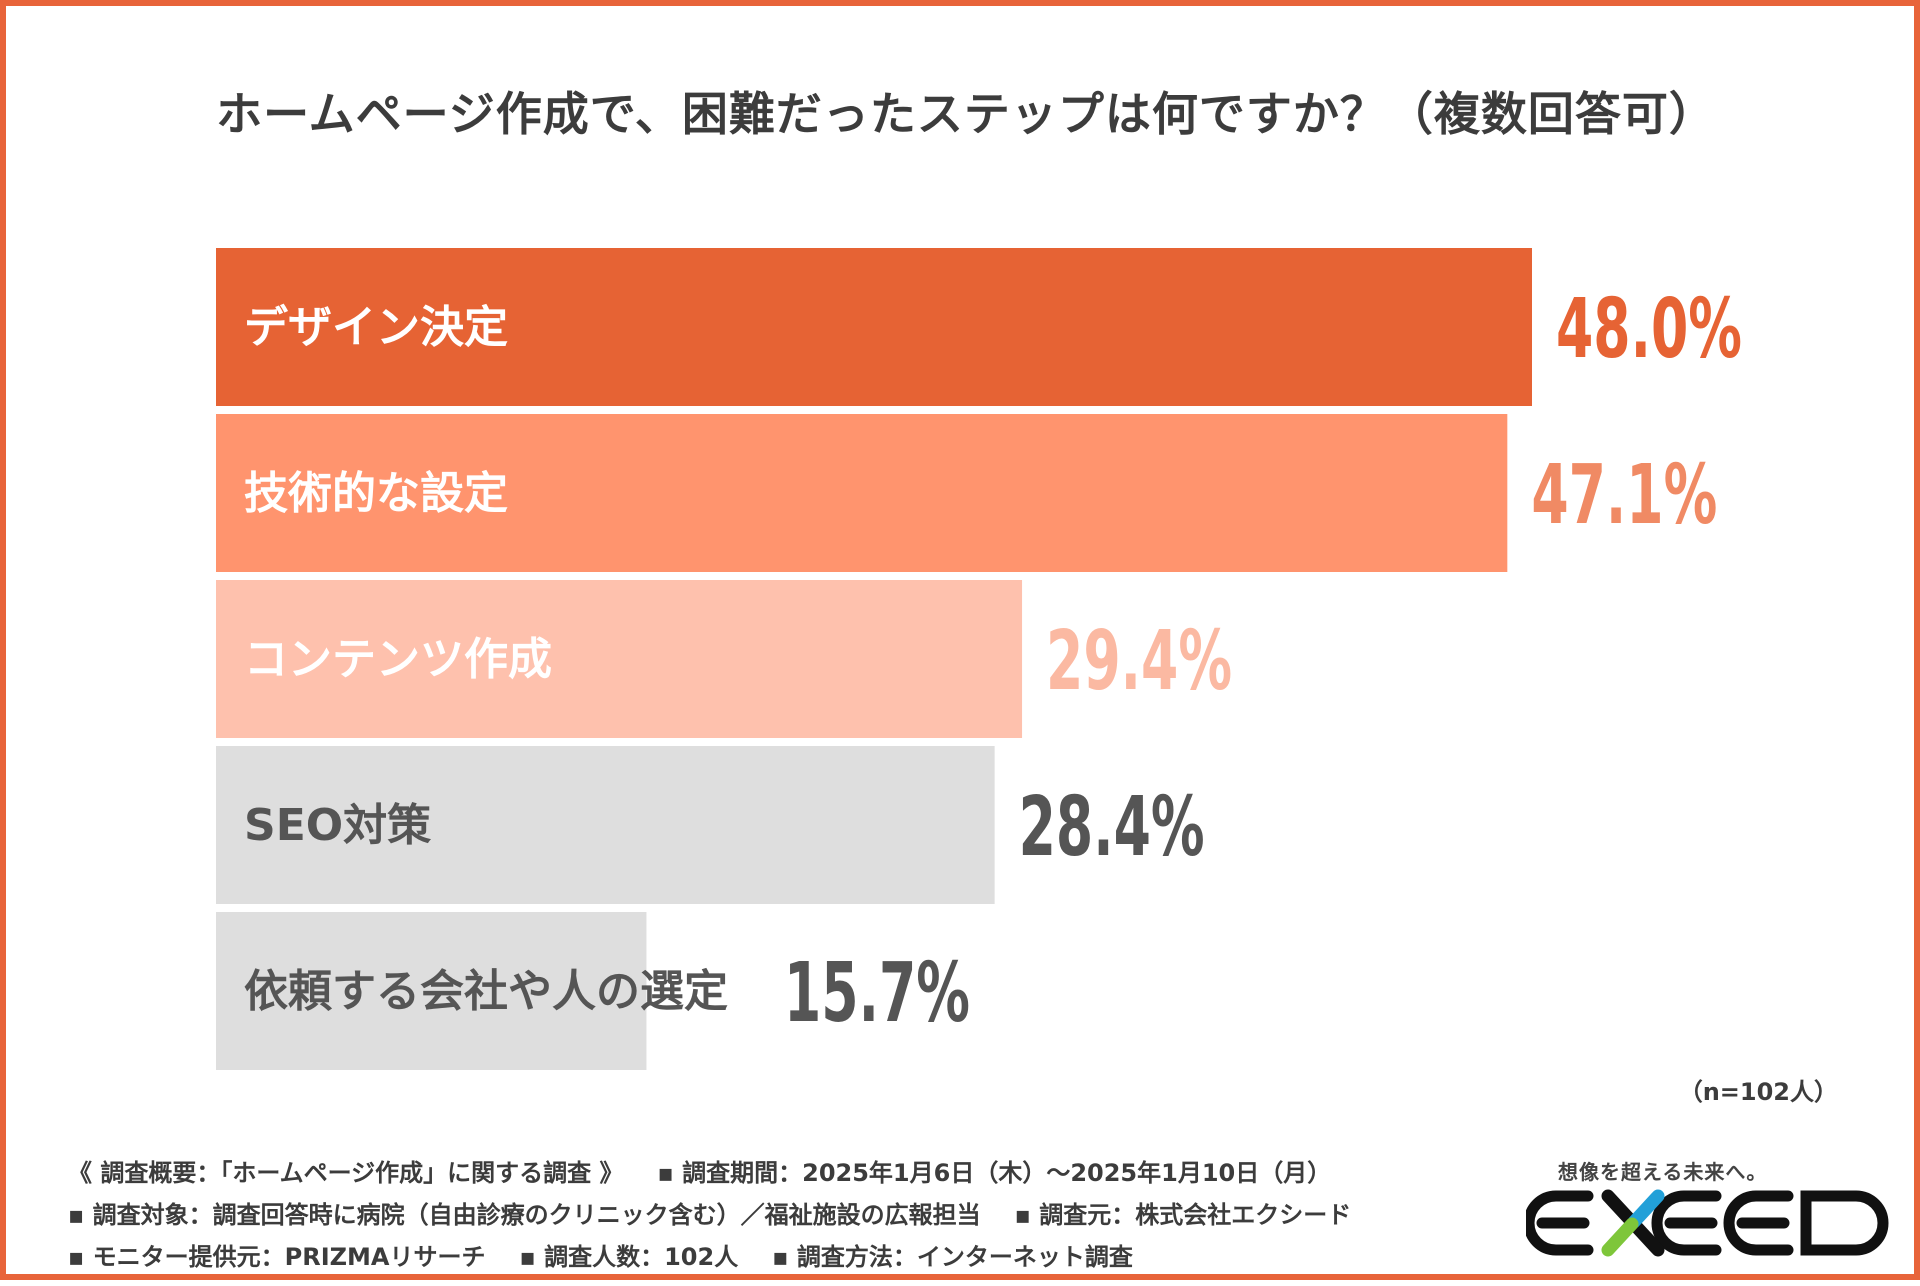  I want to click on chart-title: ホームページ作成で、困難だったステップは何ですか？（複数回答可）, so click(966, 114).